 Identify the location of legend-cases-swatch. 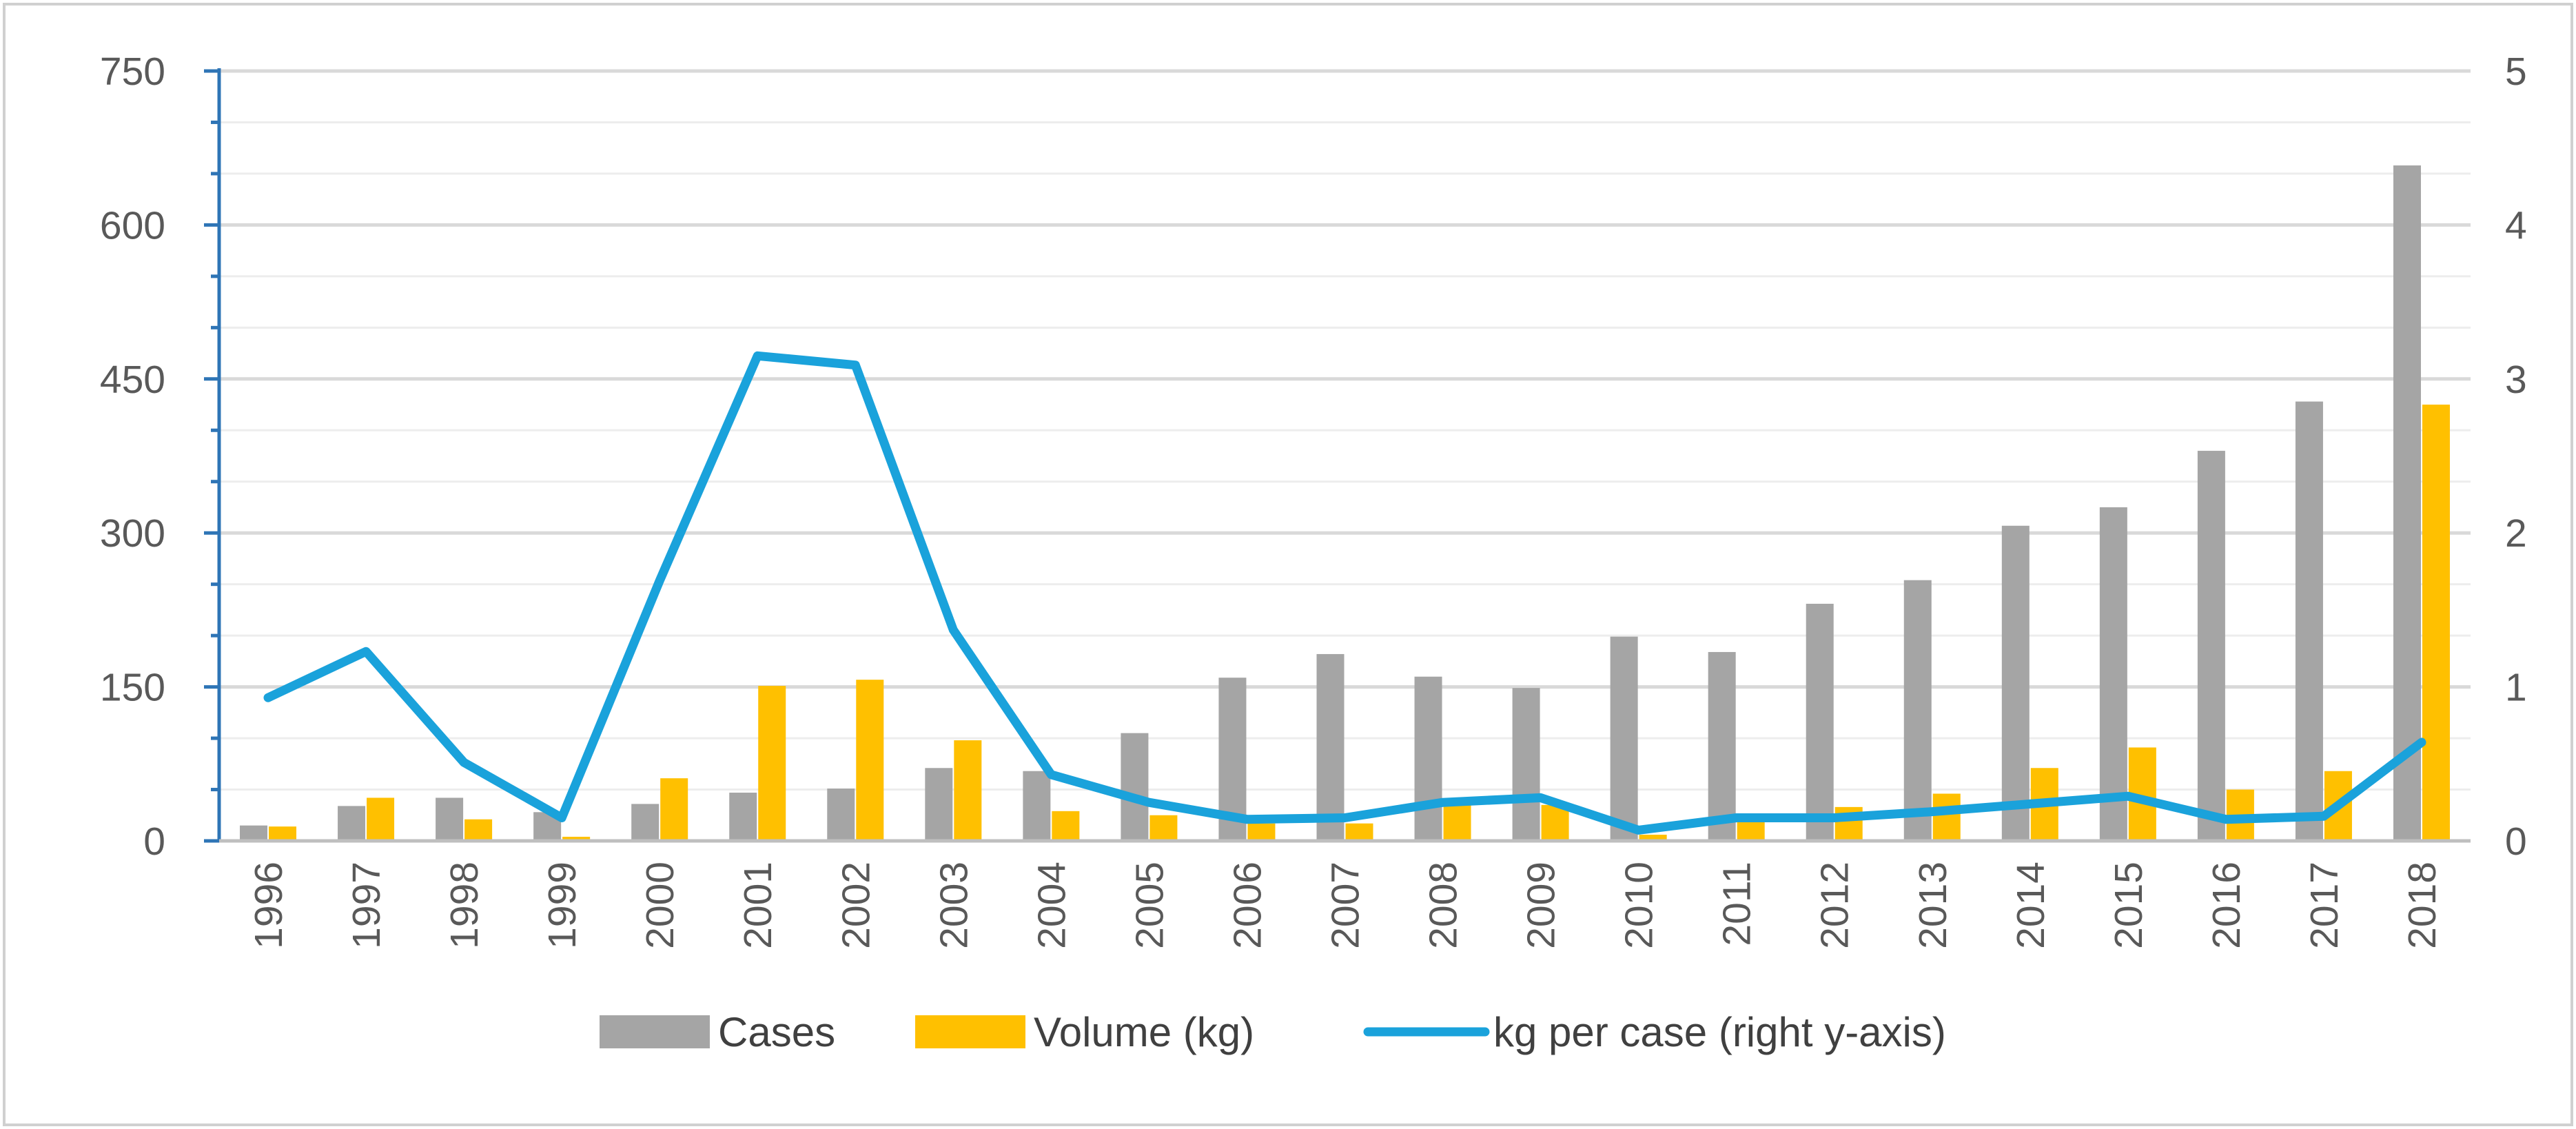
(655, 1031).